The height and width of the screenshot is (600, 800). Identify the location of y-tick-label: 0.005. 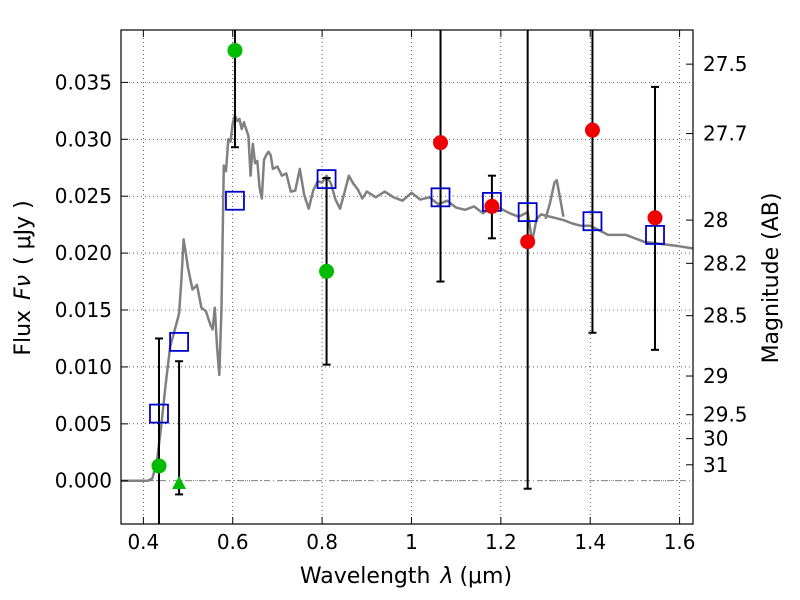
(83, 424).